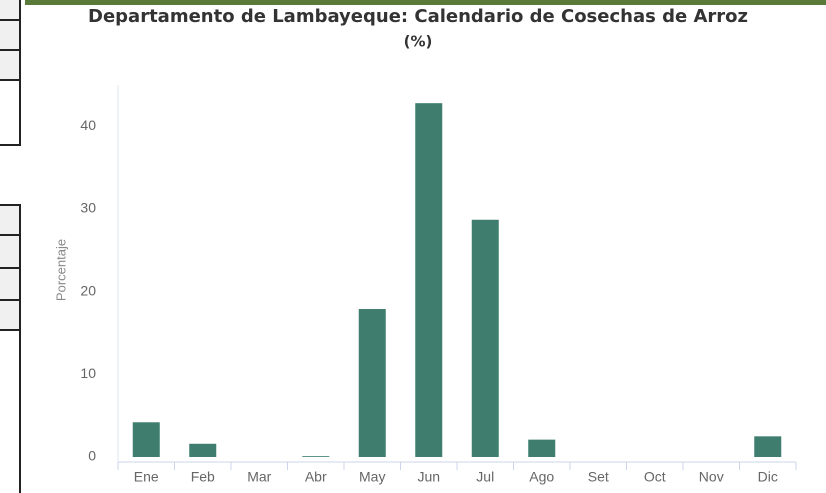  Describe the element at coordinates (711, 477) in the screenshot. I see `x-tick-label: Nov` at that location.